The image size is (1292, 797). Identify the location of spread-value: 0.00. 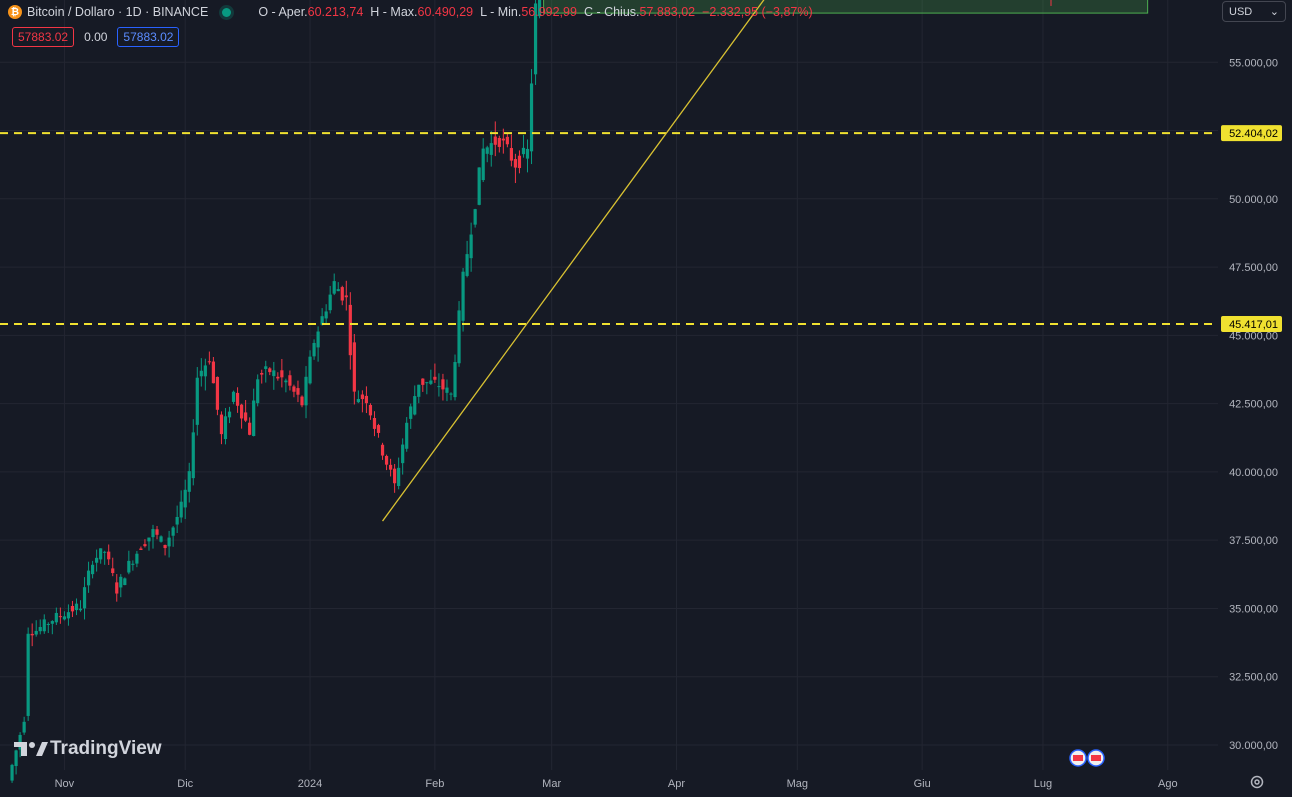
(96, 37).